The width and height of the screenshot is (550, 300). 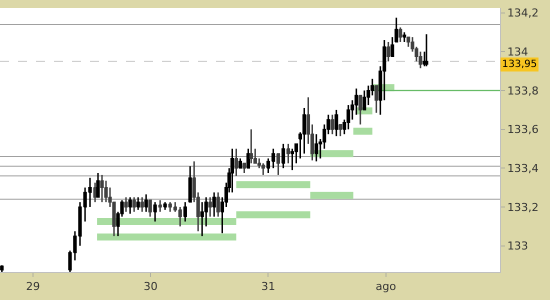 I want to click on y-tick-label: 133,8, so click(x=523, y=91).